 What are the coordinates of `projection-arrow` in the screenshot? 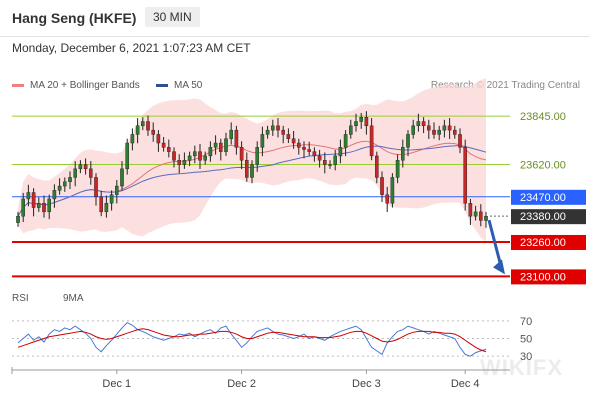 It's located at (495, 243).